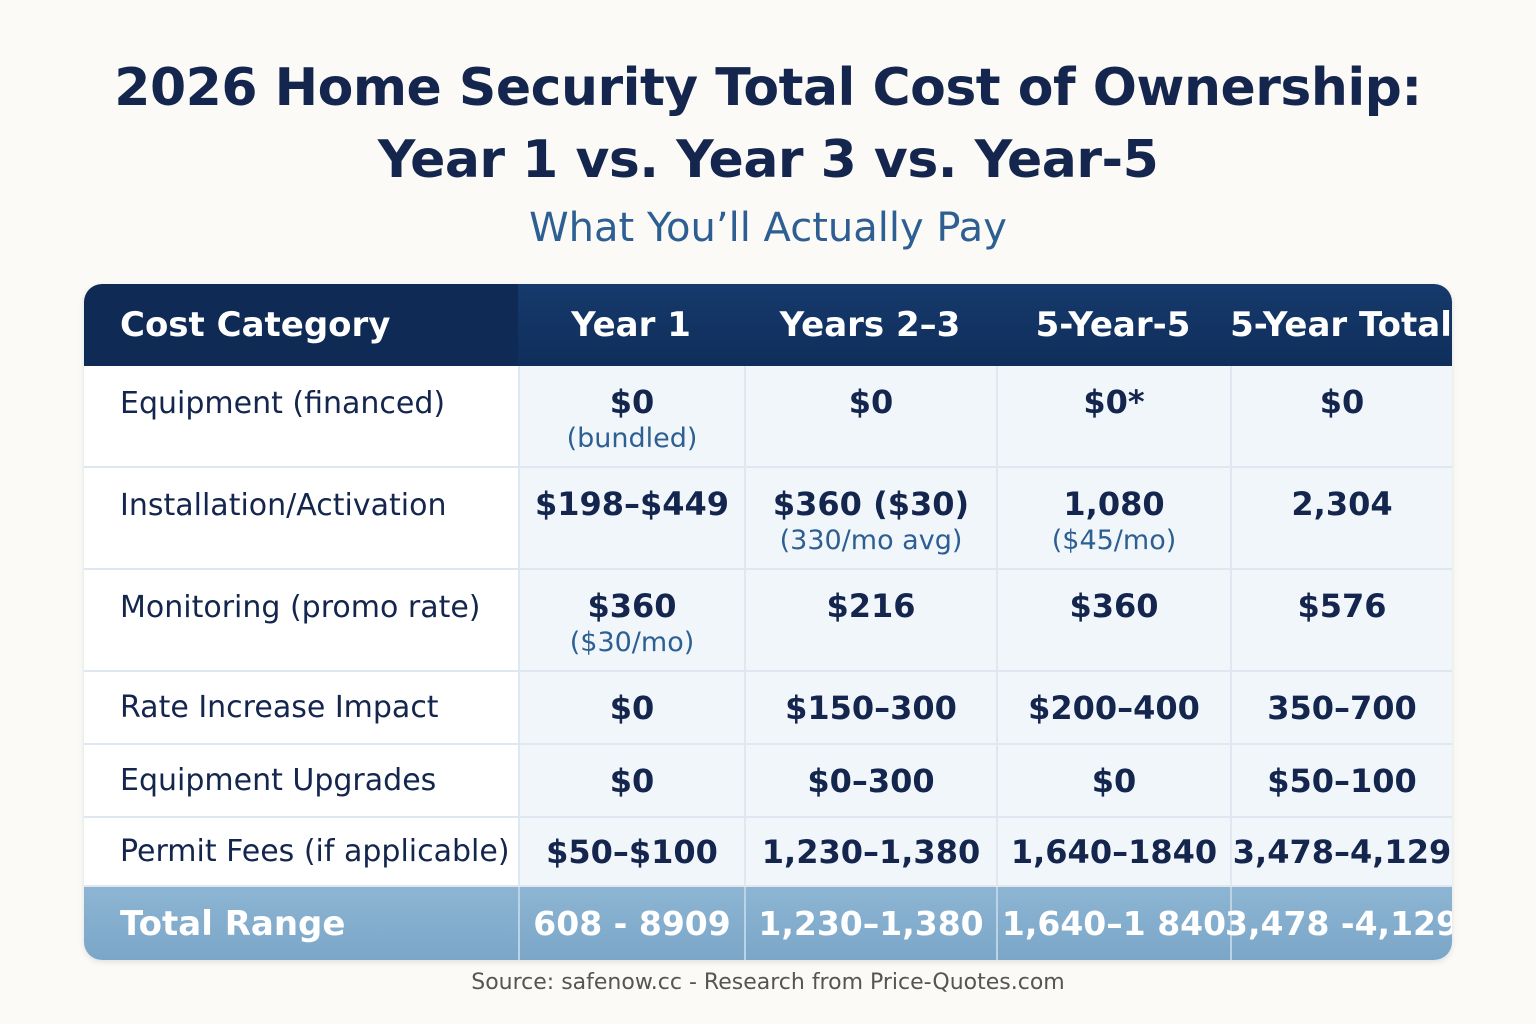 This screenshot has height=1024, width=1536. I want to click on table-cell: 2,304, so click(1341, 519).